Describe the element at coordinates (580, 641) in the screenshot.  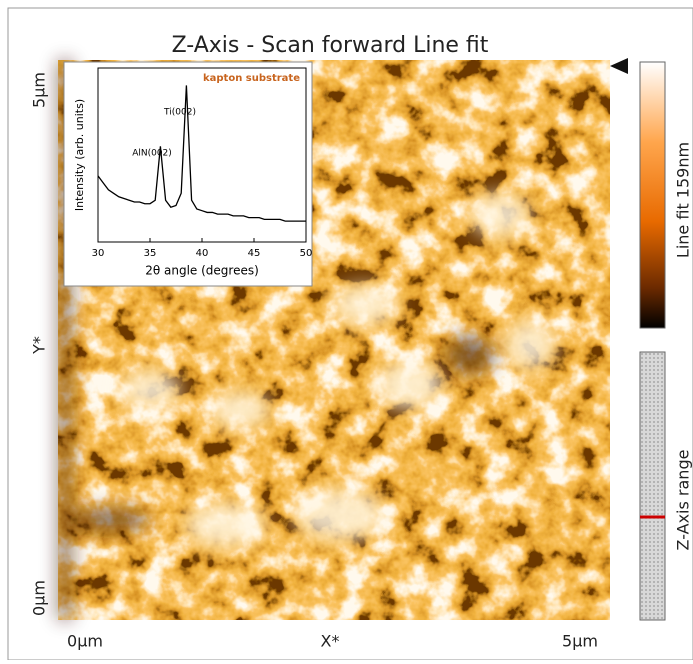
I see `x-right-label: 5µm` at that location.